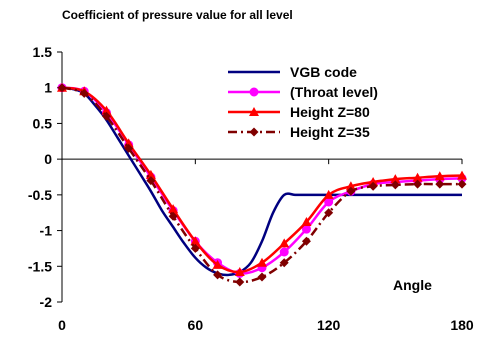  Describe the element at coordinates (46, 302) in the screenshot. I see `y-tick-label: -2` at that location.